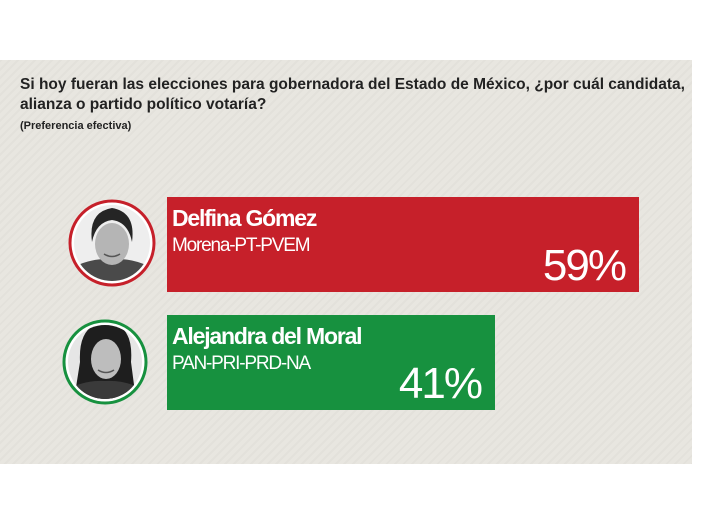  I want to click on avatar-delfina-gomez, so click(112, 243).